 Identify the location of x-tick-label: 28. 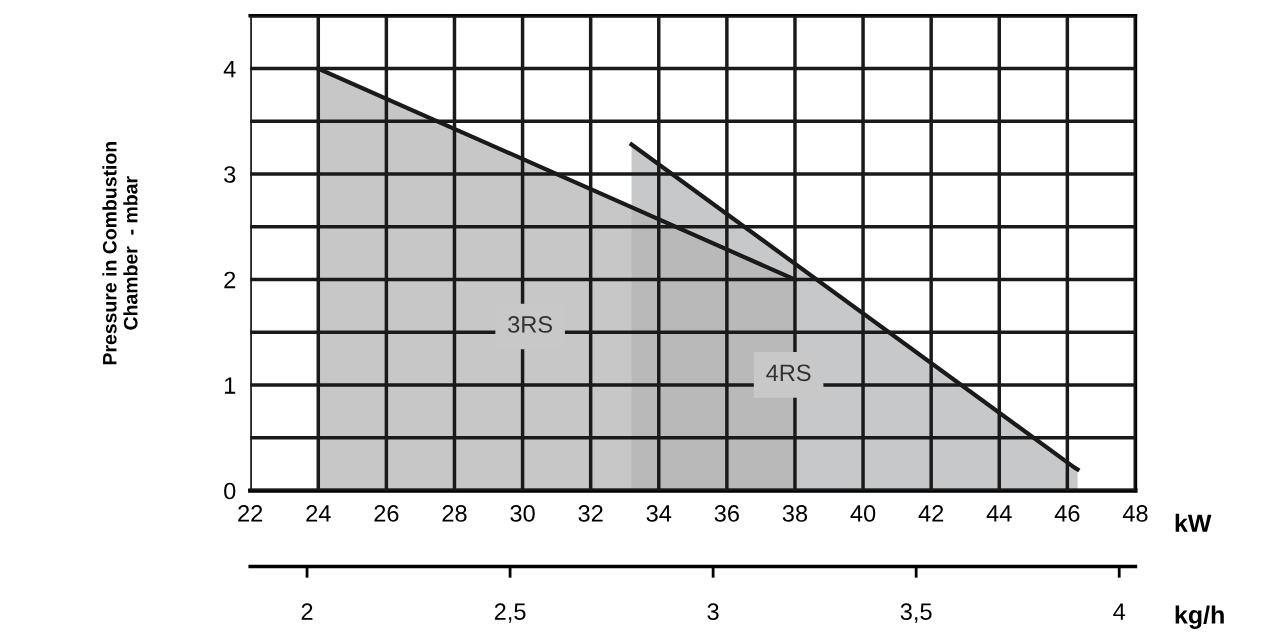
(454, 513).